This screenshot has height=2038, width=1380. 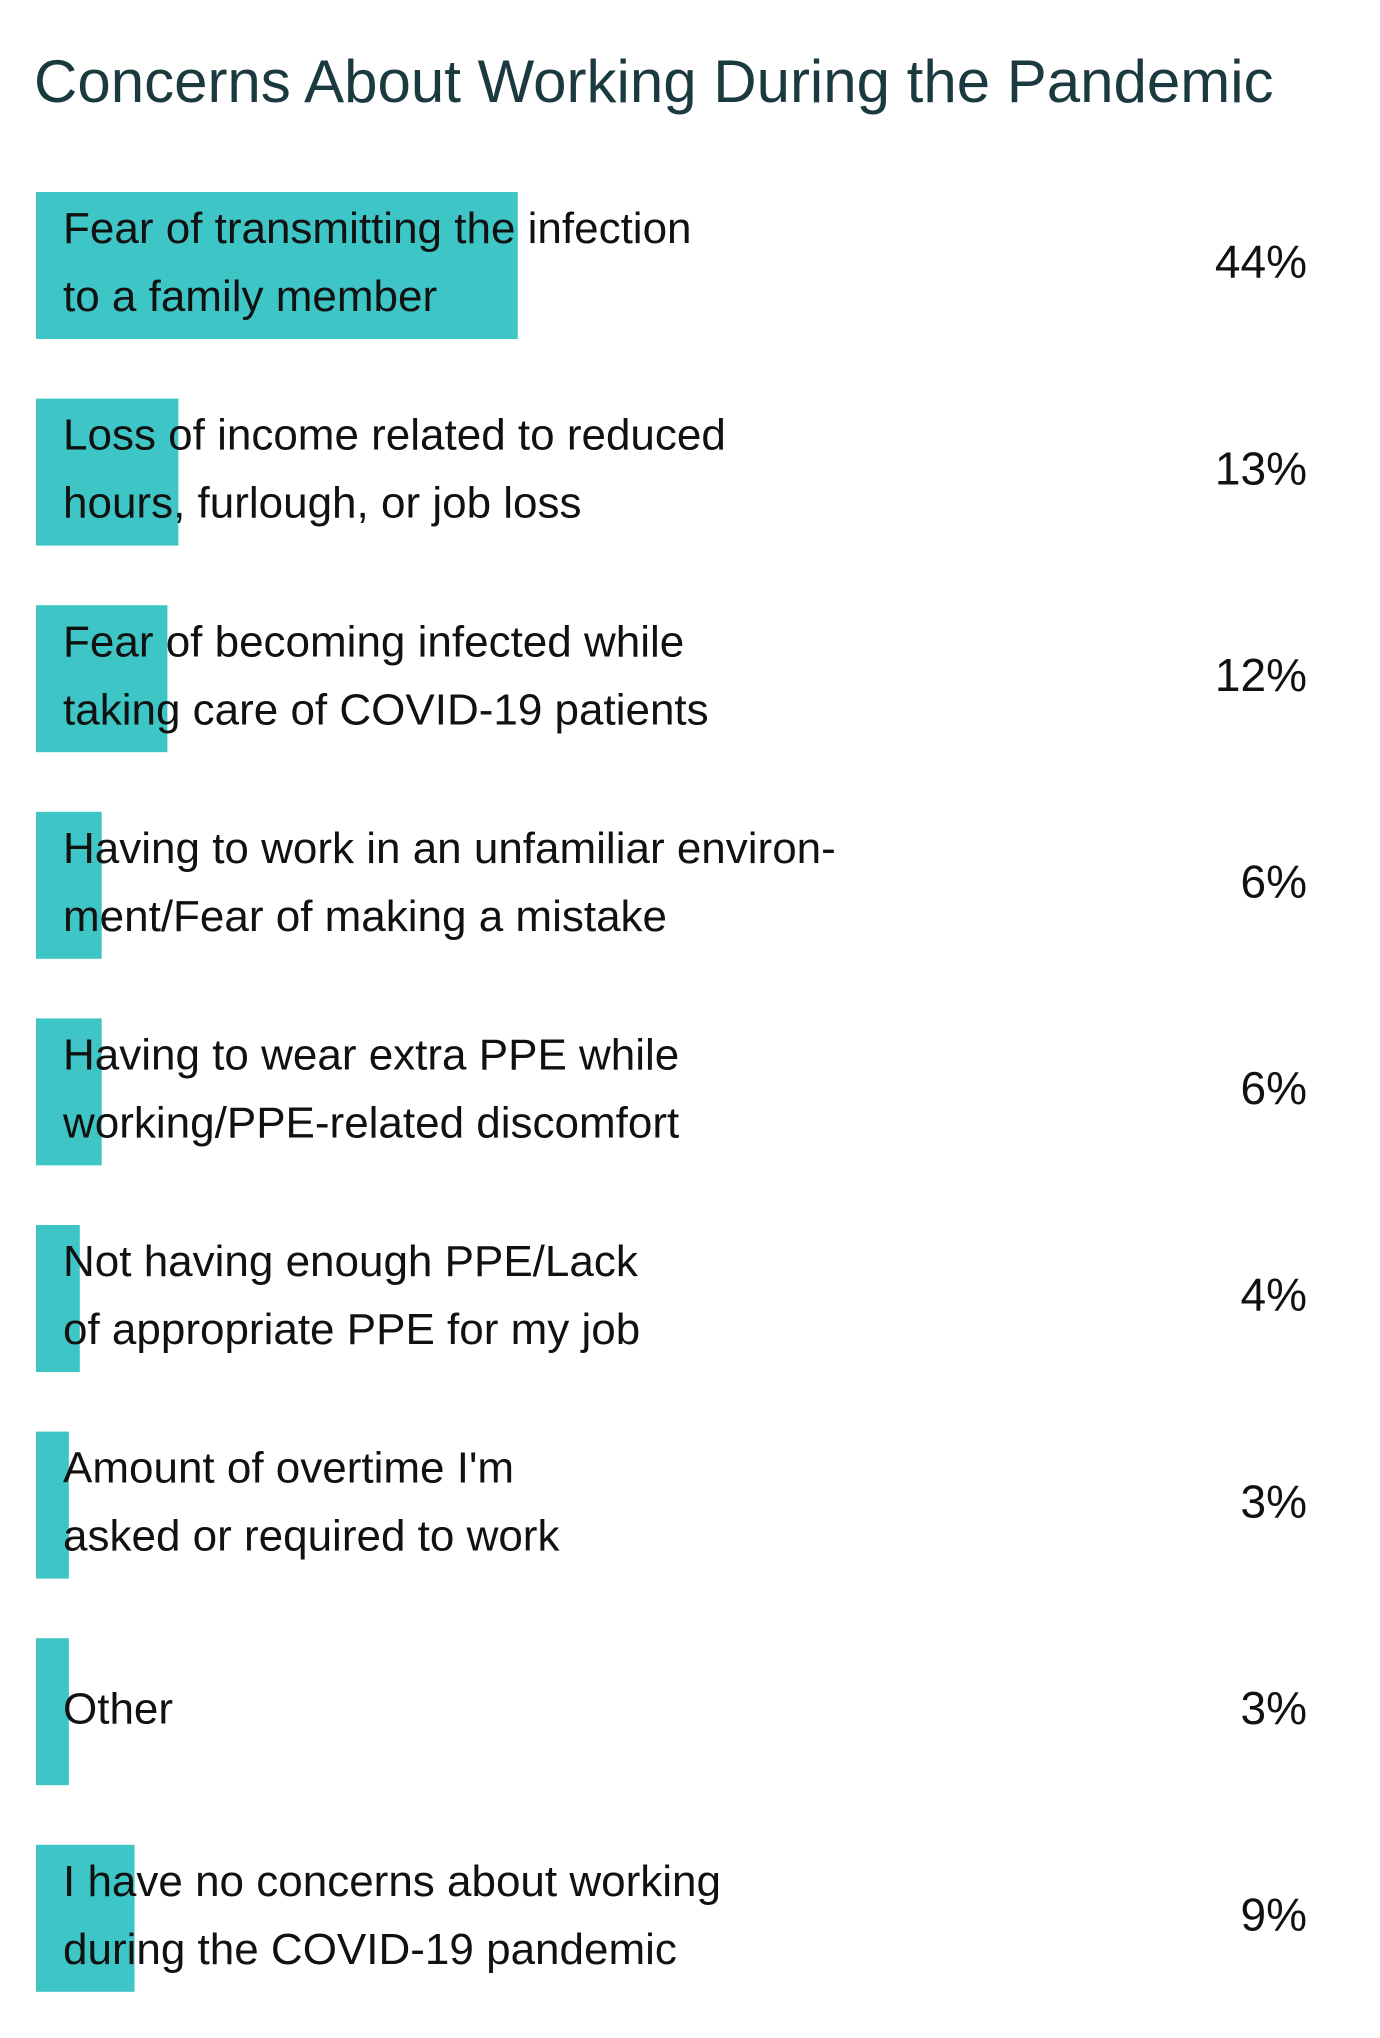 What do you see at coordinates (1261, 468) in the screenshot?
I see `value-label: 13%` at bounding box center [1261, 468].